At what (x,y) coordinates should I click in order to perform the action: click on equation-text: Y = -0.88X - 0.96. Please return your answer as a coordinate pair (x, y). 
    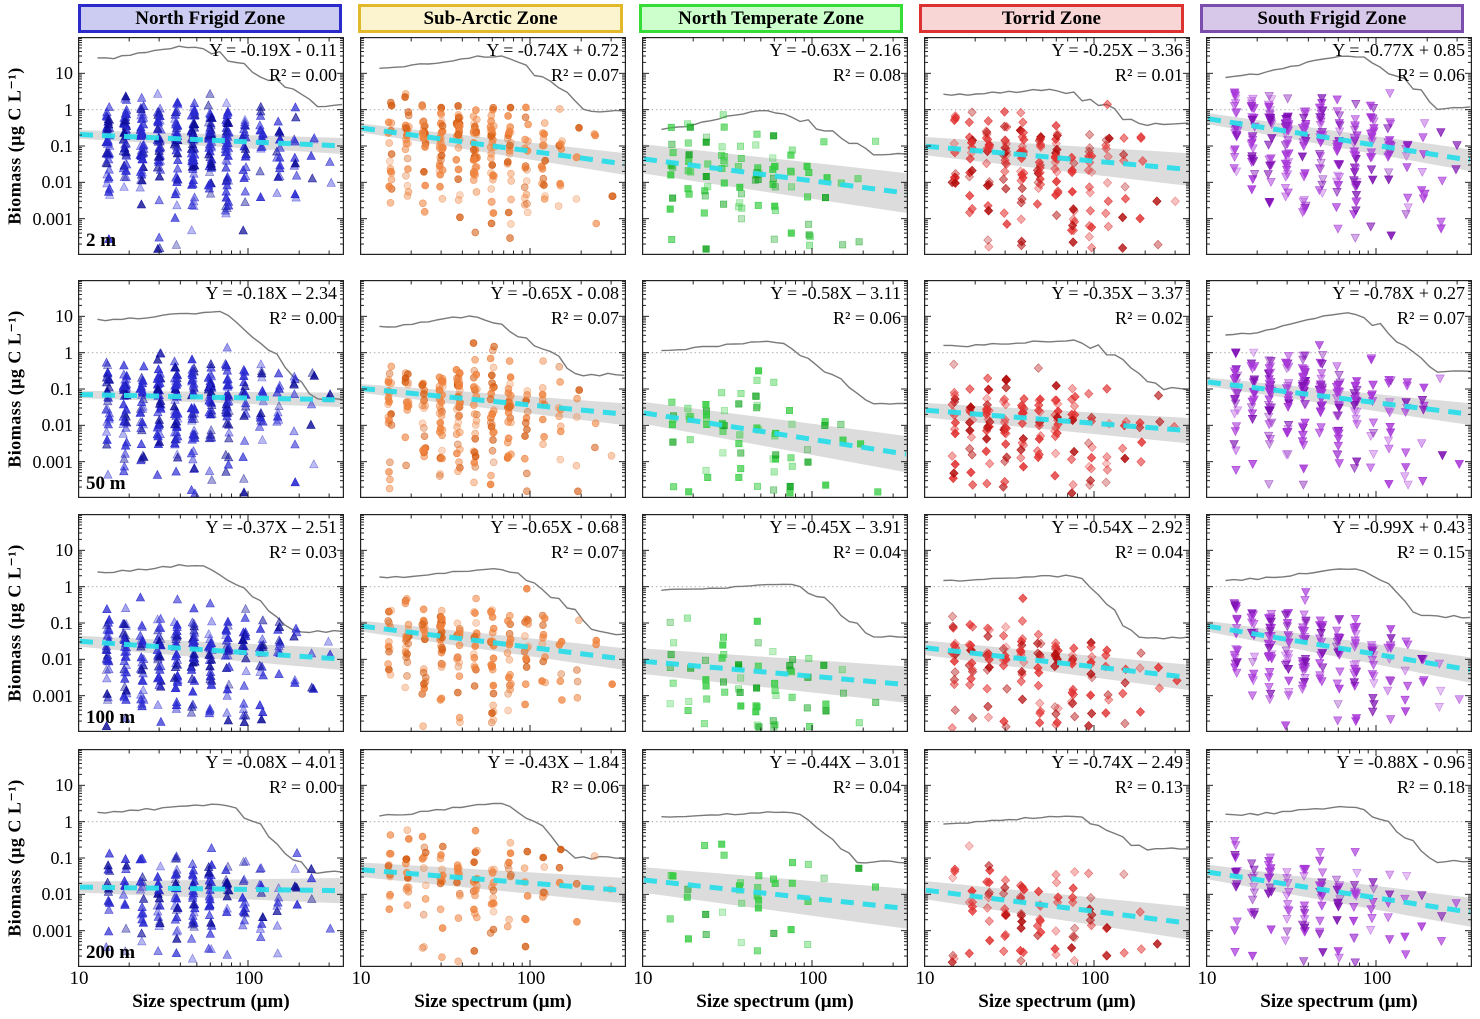
    Looking at the image, I should click on (1400, 762).